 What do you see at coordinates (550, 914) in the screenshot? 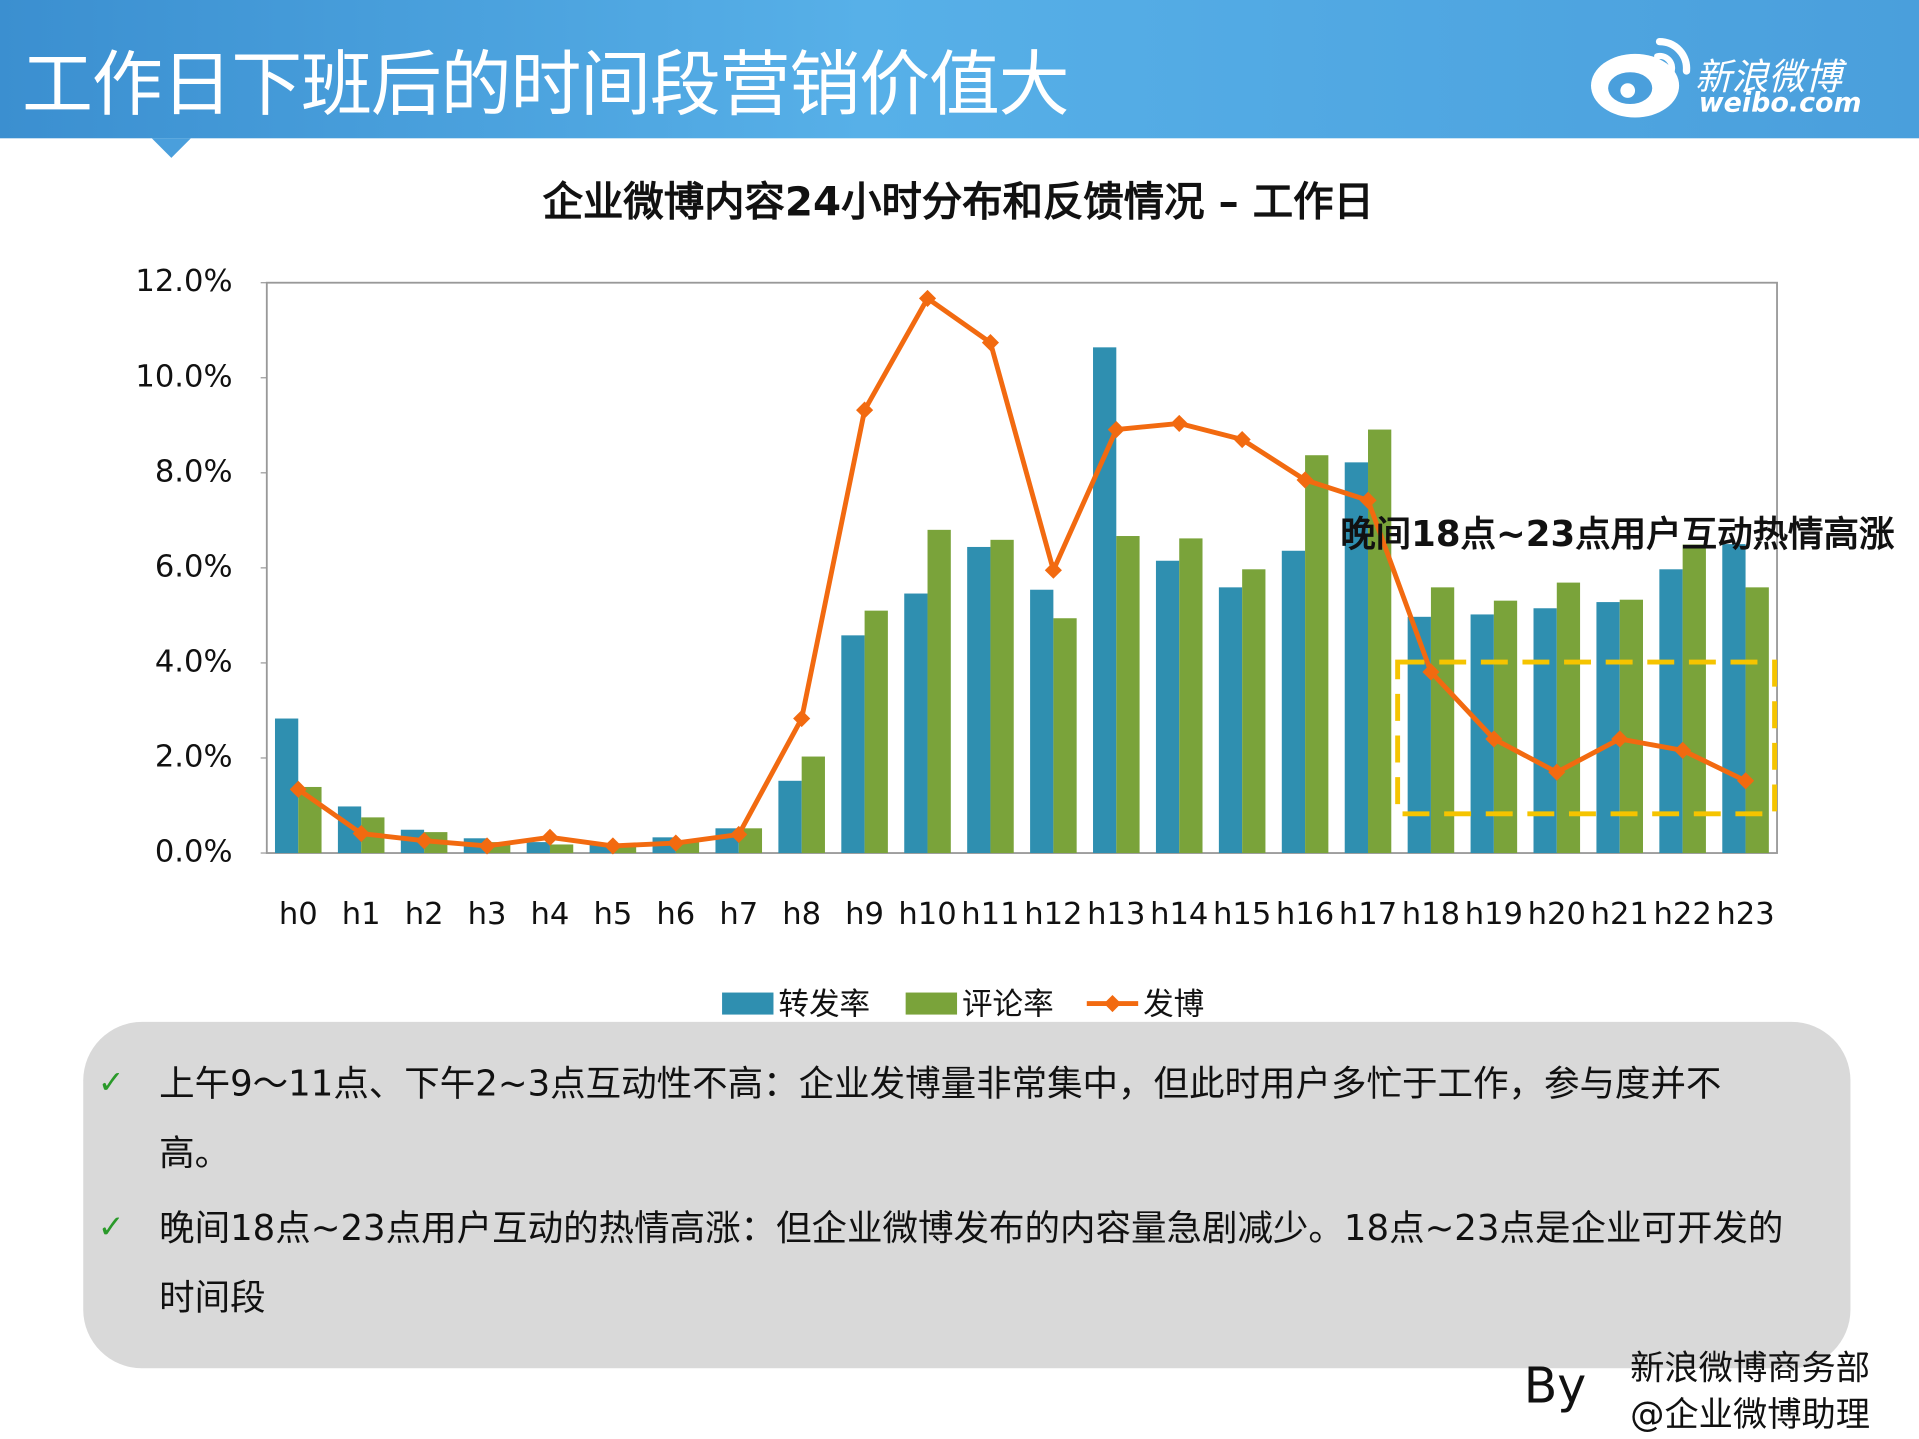
I see `x-tick-label: h4` at bounding box center [550, 914].